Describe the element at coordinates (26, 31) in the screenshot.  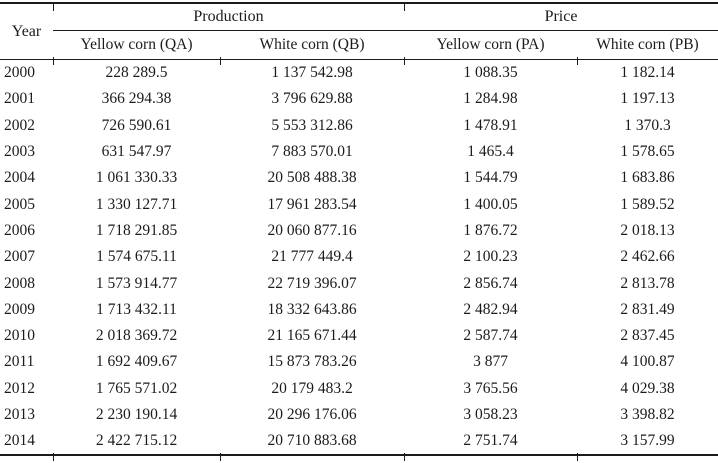
I see `year-column-header: Year` at that location.